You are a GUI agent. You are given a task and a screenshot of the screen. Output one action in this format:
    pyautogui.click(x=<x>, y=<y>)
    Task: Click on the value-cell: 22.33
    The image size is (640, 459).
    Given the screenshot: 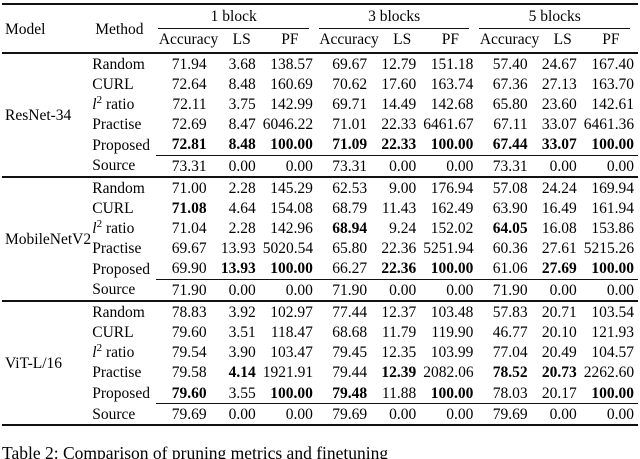 What is the action you would take?
    pyautogui.click(x=399, y=145)
    